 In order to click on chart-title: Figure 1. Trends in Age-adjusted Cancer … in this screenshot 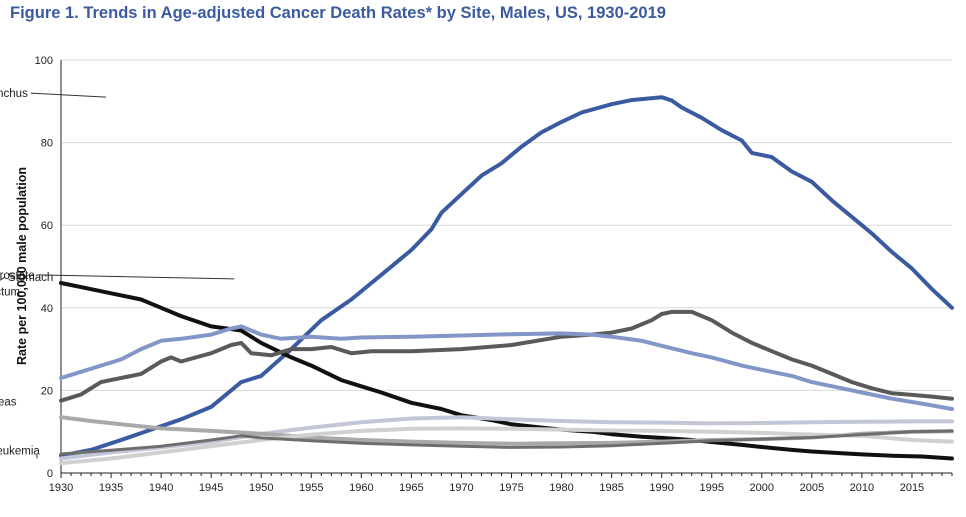, I will do `click(338, 13)`.